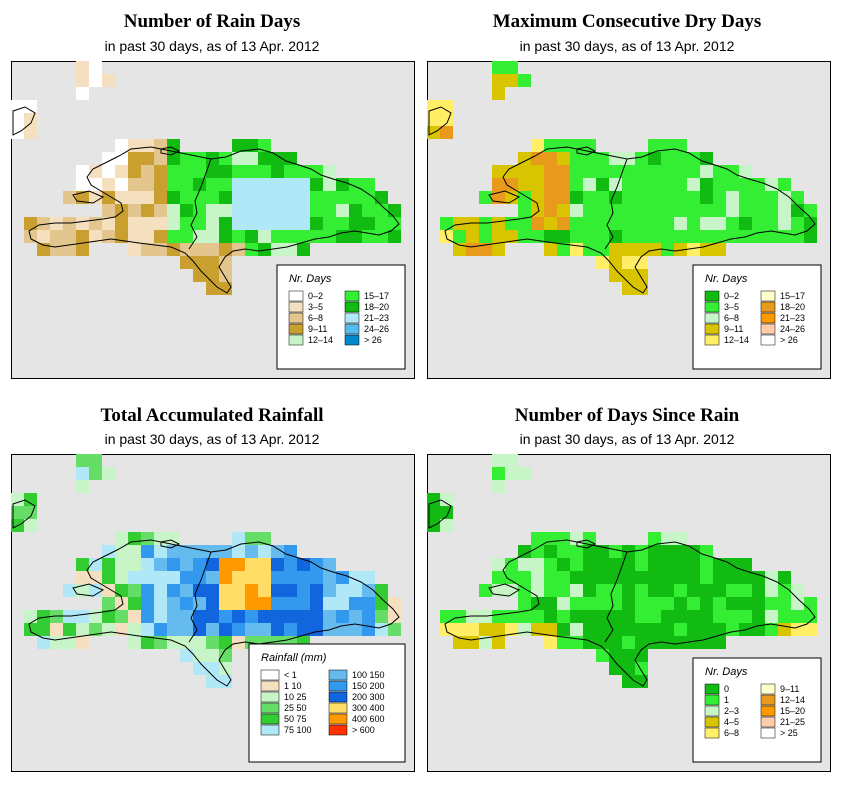 The height and width of the screenshot is (793, 853). Describe the element at coordinates (736, 340) in the screenshot. I see `legend-label: 12–14` at that location.